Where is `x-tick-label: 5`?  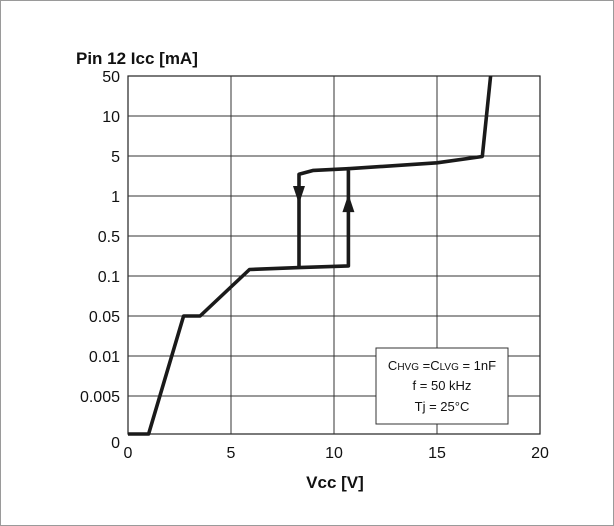
x-tick-label: 5 is located at coordinates (231, 453).